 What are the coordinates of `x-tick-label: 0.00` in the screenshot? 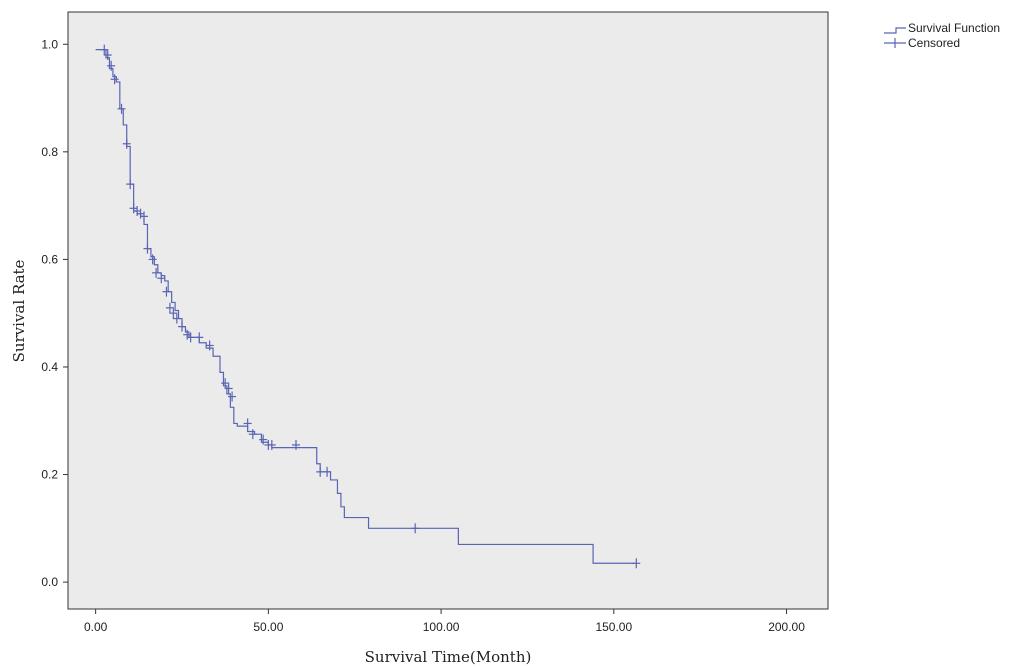 It's located at (96, 627).